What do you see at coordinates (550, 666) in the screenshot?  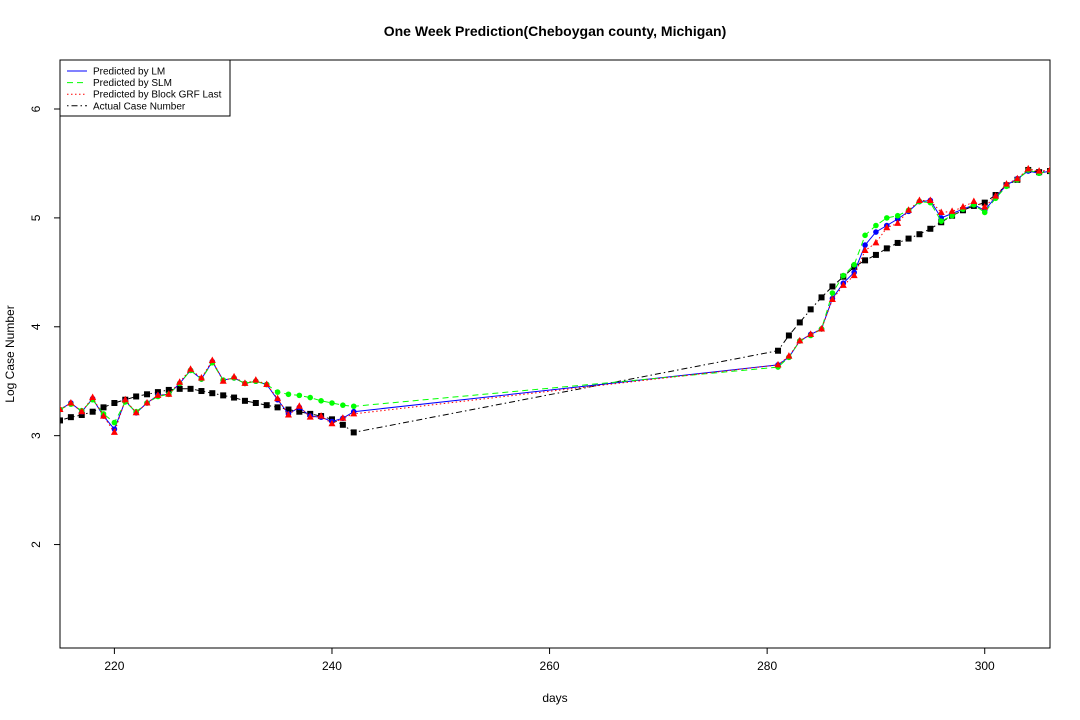 I see `x-tick-label: 260` at bounding box center [550, 666].